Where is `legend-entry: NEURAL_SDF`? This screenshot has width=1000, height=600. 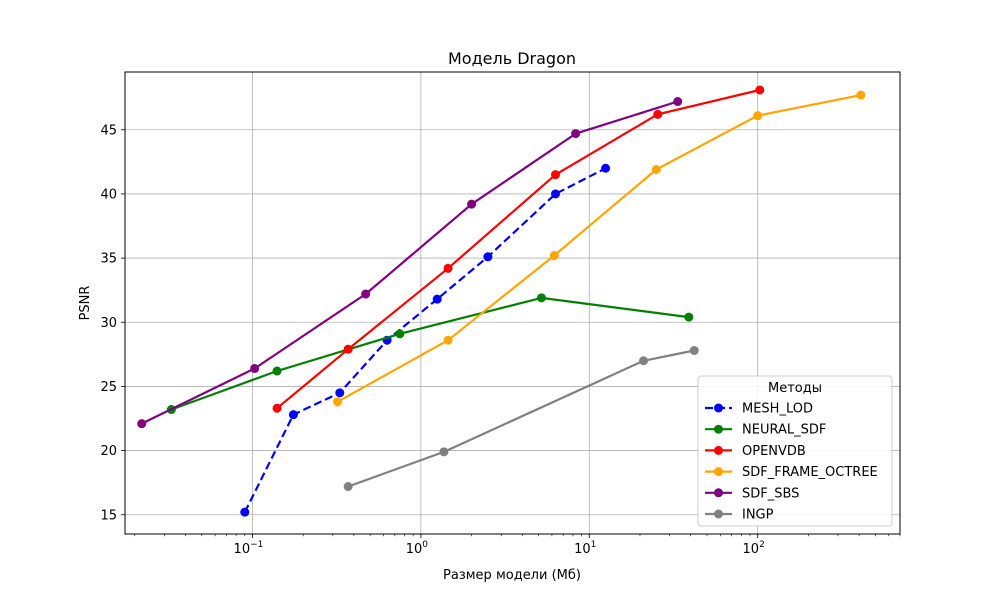
legend-entry: NEURAL_SDF is located at coordinates (765, 430).